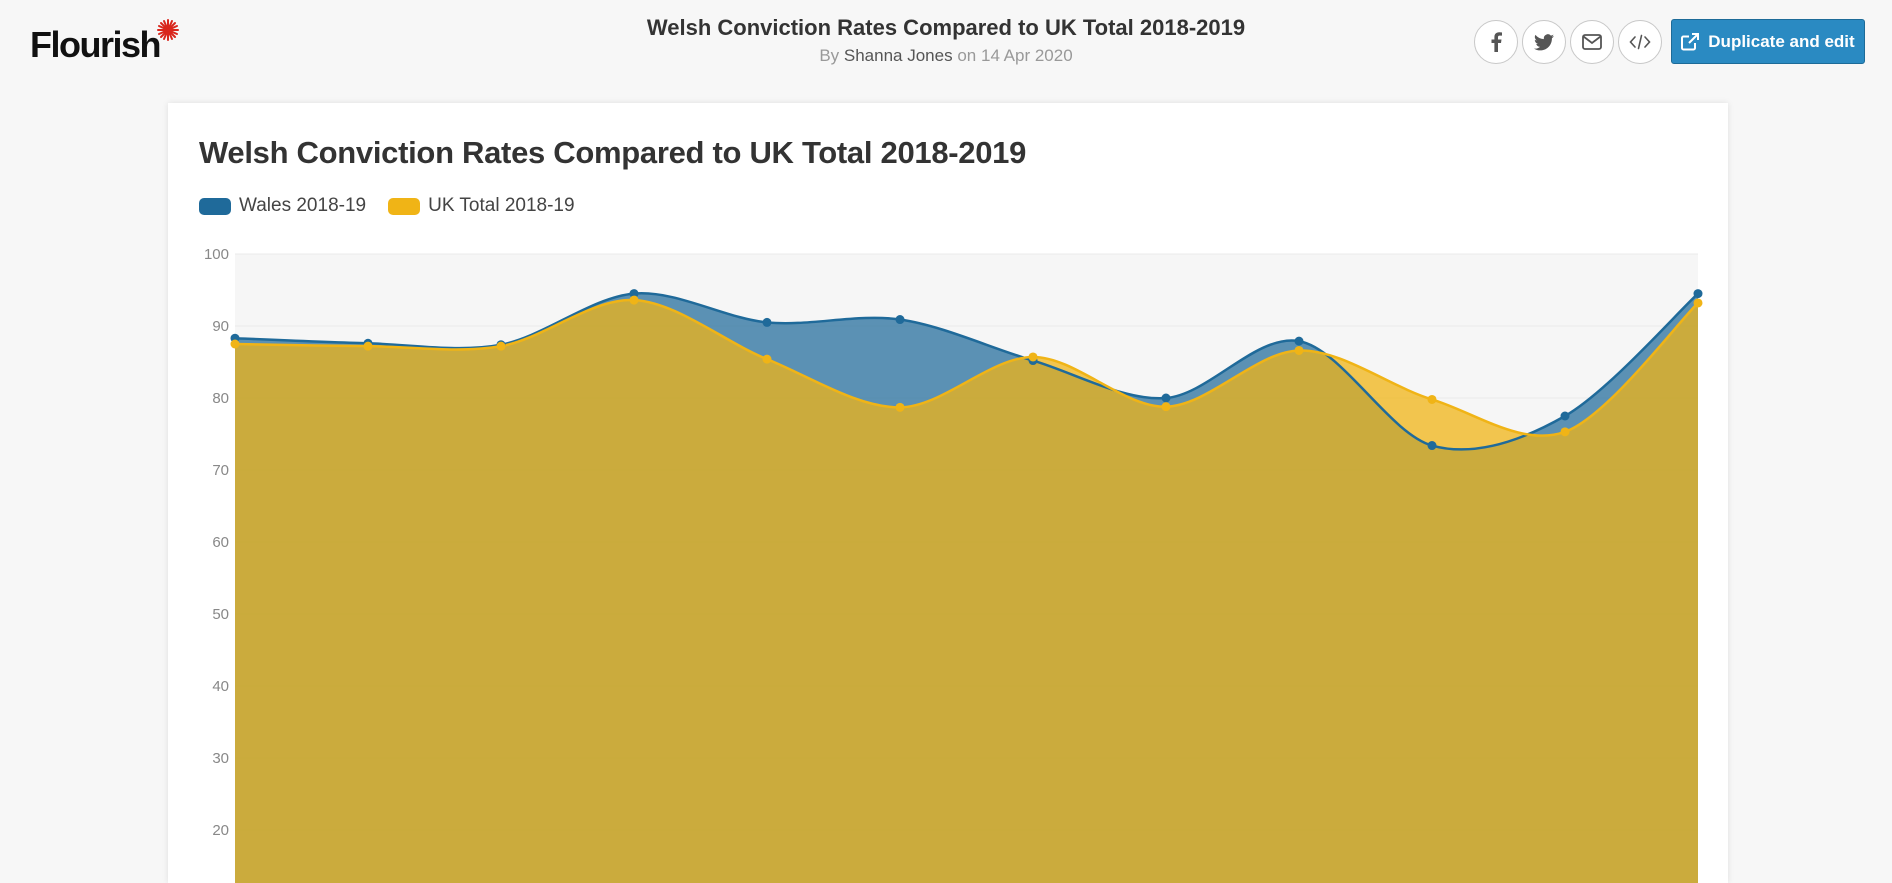 The height and width of the screenshot is (883, 1892). Describe the element at coordinates (303, 205) in the screenshot. I see `legend-label-wales: Wales 2018-19` at that location.